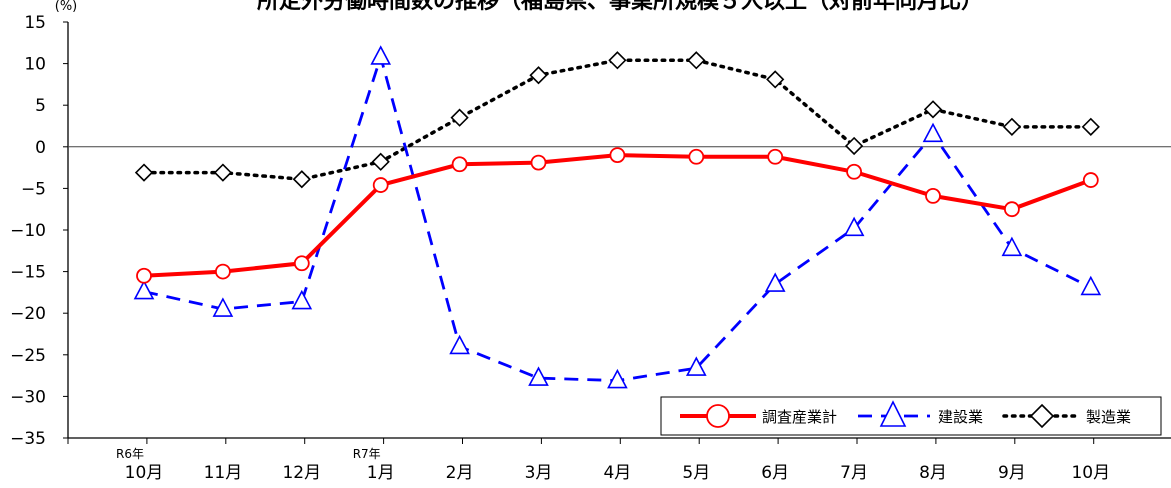 Image resolution: width=1171 pixels, height=488 pixels. Describe the element at coordinates (28, 397) in the screenshot. I see `y-tick-label: −30` at that location.